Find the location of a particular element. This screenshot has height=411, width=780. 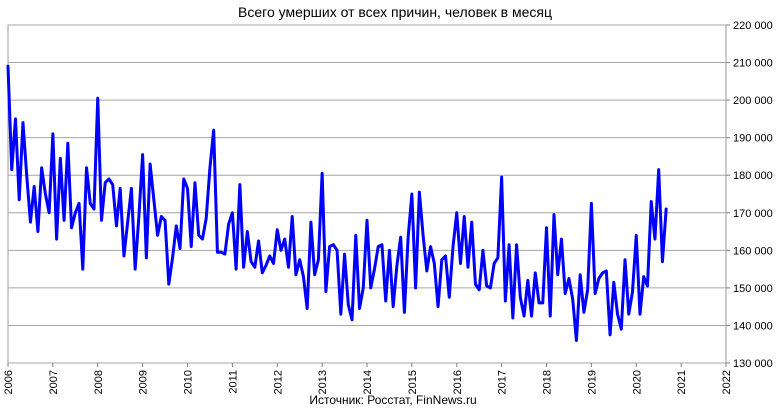

x-tick-label: 2011 is located at coordinates (233, 382).